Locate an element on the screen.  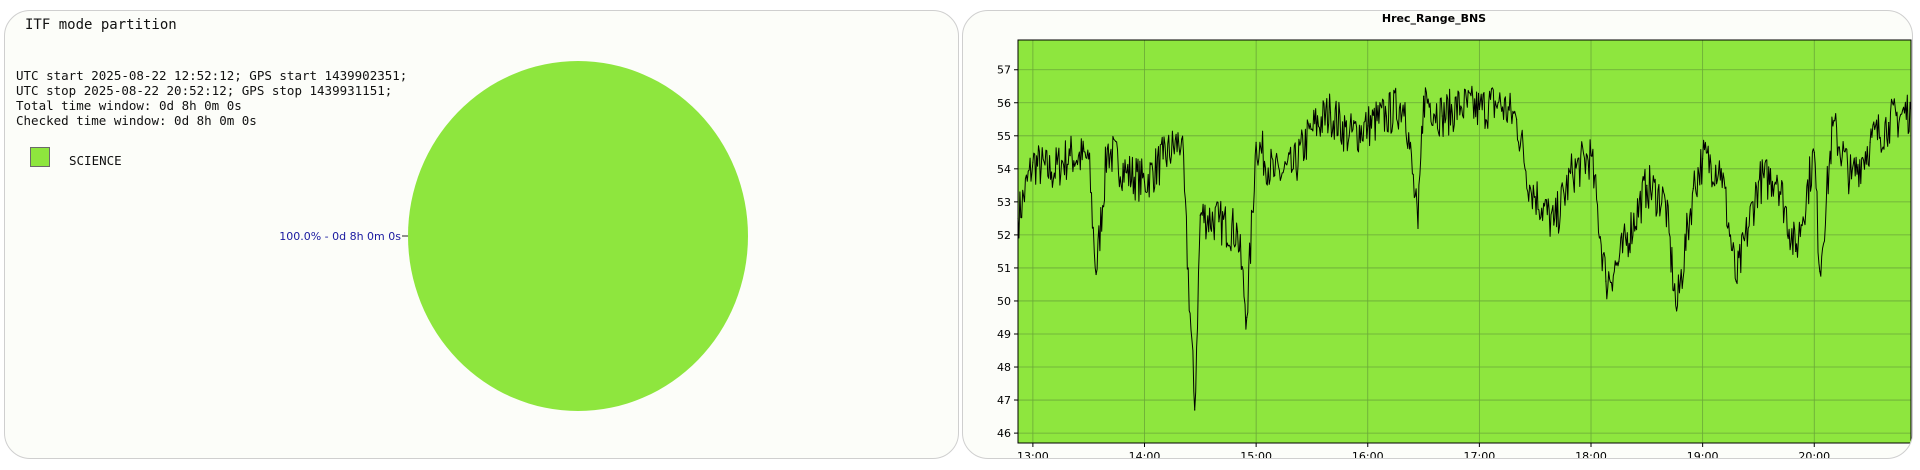
y-tick-label: 53 is located at coordinates (1004, 202).